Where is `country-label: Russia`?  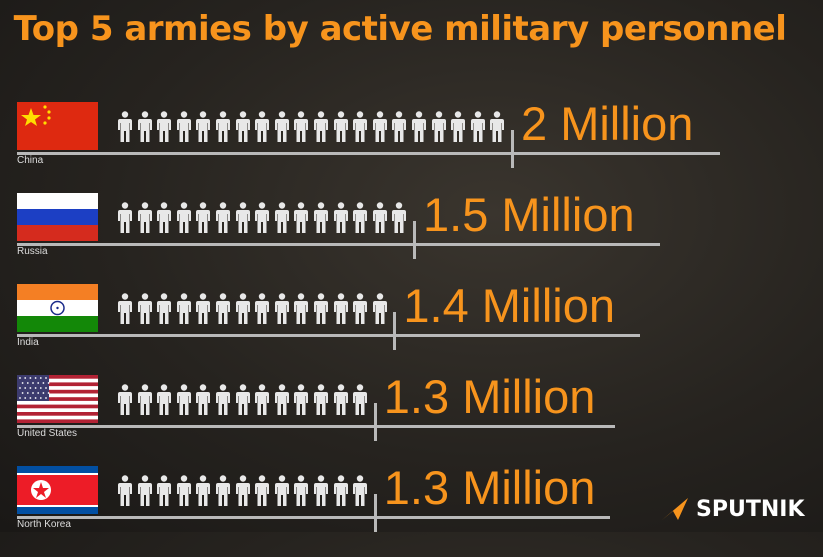 country-label: Russia is located at coordinates (32, 251).